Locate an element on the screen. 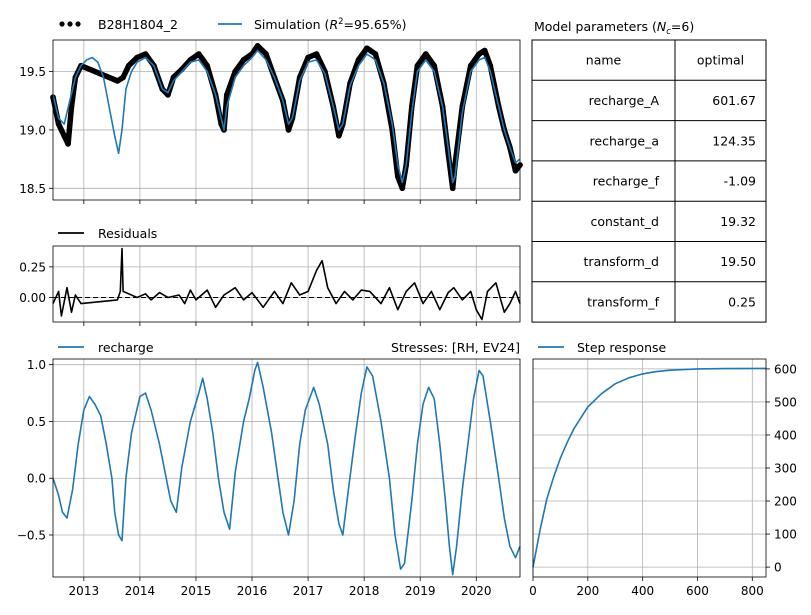  table-cell-value: 601.67 is located at coordinates (734, 100).